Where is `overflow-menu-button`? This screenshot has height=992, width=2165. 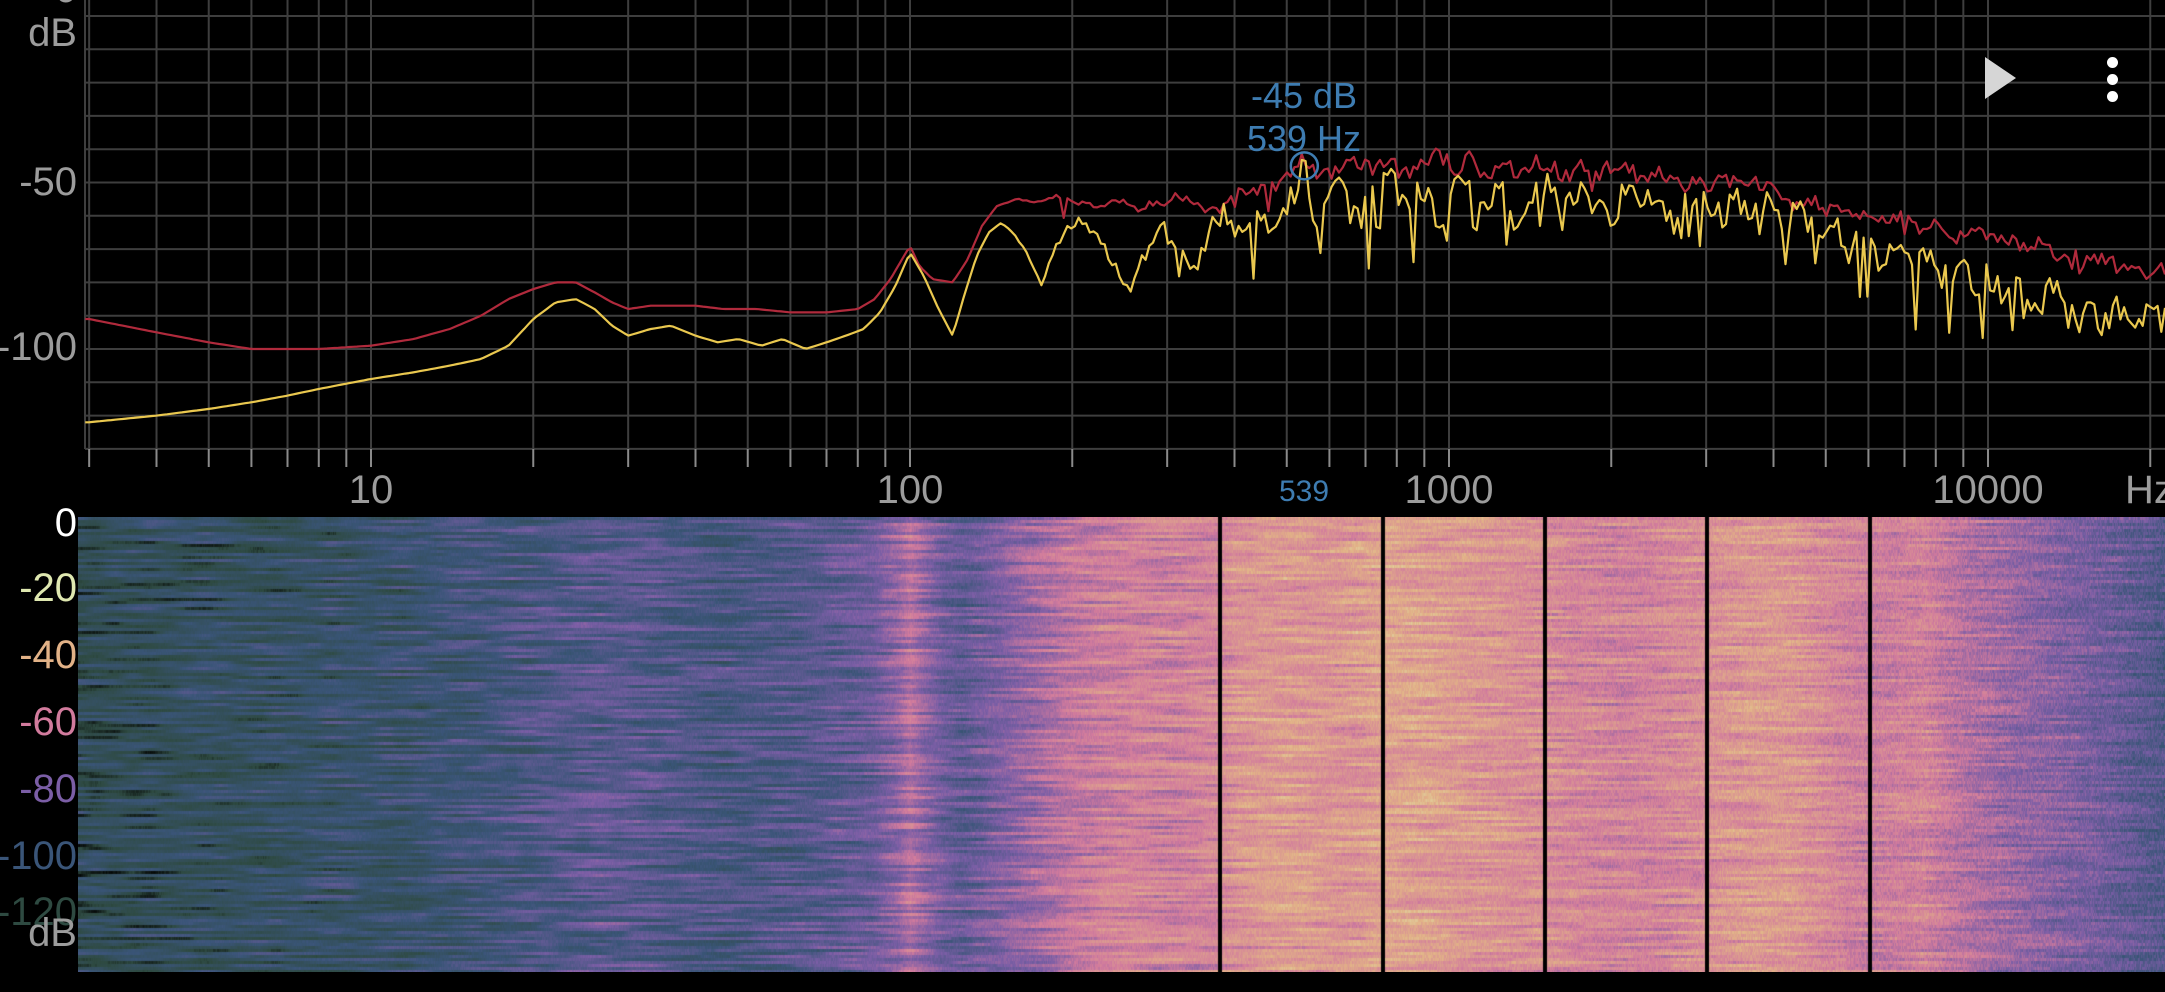 overflow-menu-button is located at coordinates (2112, 79).